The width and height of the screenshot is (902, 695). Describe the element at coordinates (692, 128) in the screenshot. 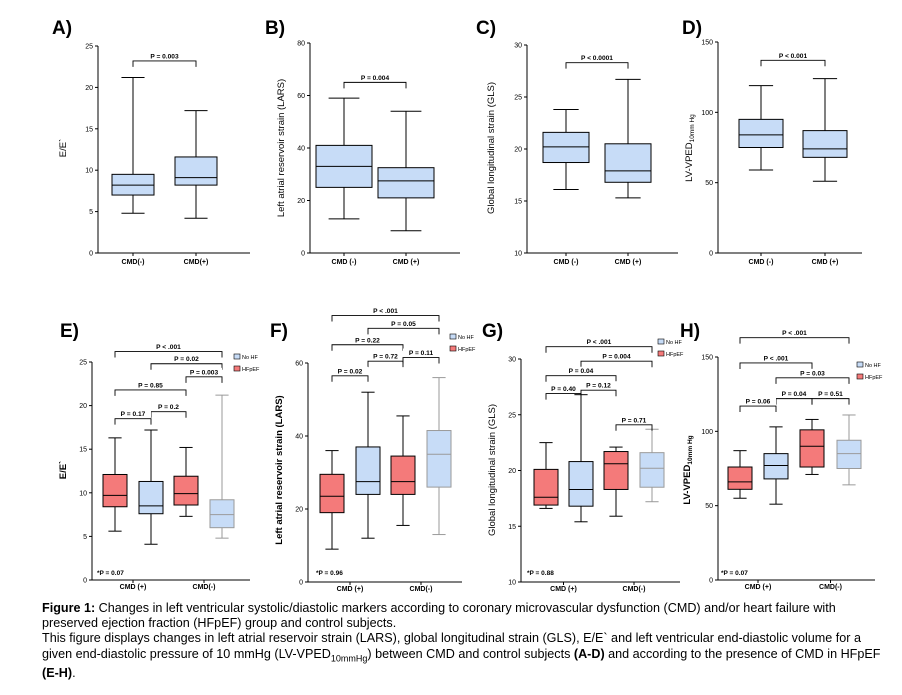

I see `y-axis-label-subscript: 10mm Hg` at that location.